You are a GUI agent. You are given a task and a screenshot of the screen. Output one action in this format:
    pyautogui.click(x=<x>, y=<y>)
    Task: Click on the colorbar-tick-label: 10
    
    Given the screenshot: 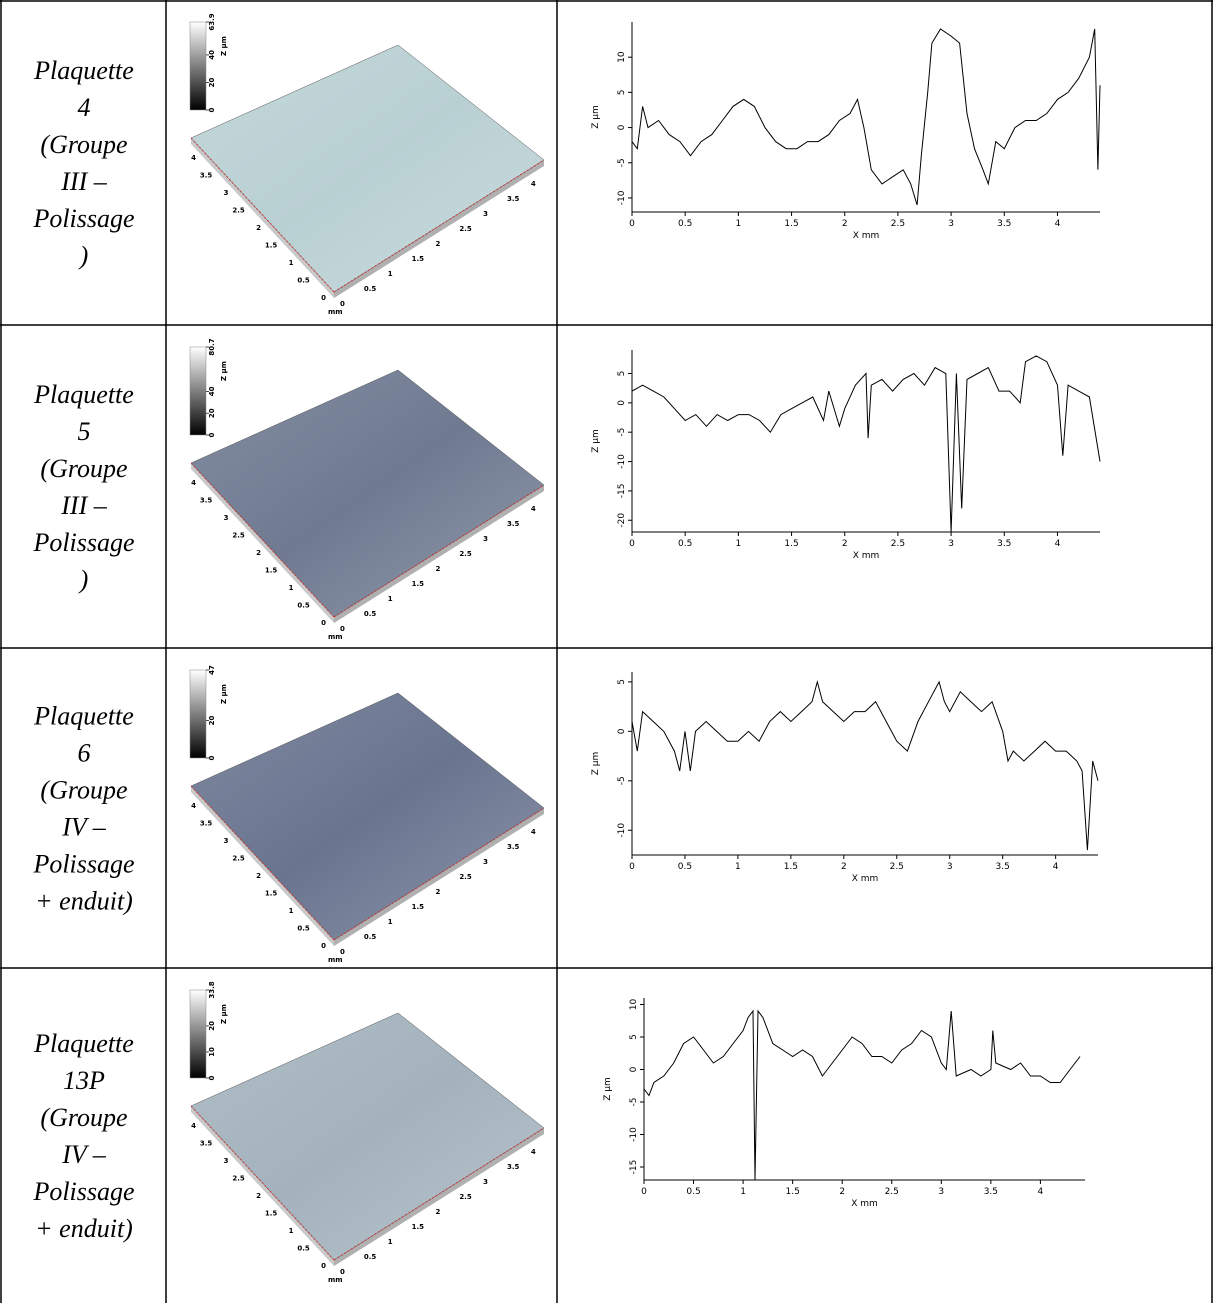 What is the action you would take?
    pyautogui.click(x=212, y=1052)
    